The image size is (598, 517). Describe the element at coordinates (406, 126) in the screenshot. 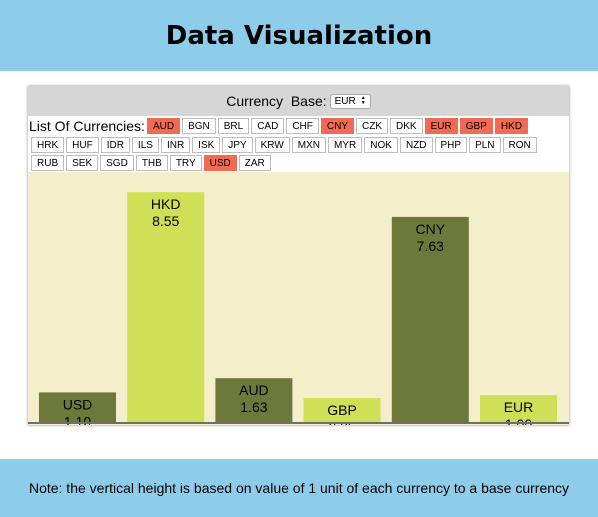

I see `currency-chip-dkk: DKK` at that location.